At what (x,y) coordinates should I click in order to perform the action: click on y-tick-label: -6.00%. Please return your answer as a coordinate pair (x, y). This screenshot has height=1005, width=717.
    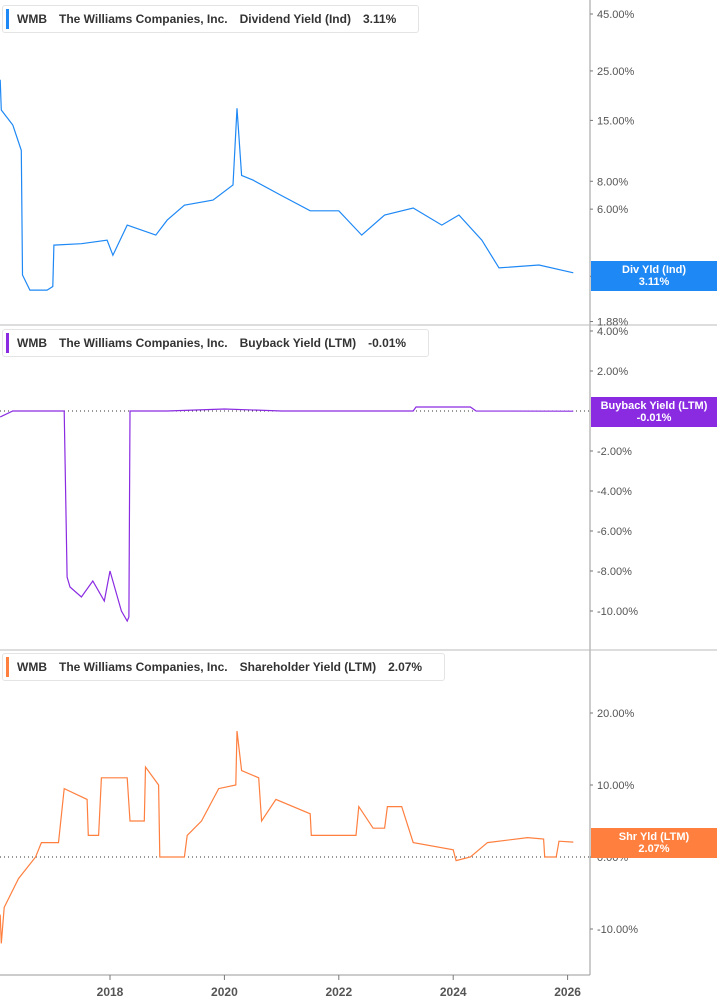
    Looking at the image, I should click on (614, 532).